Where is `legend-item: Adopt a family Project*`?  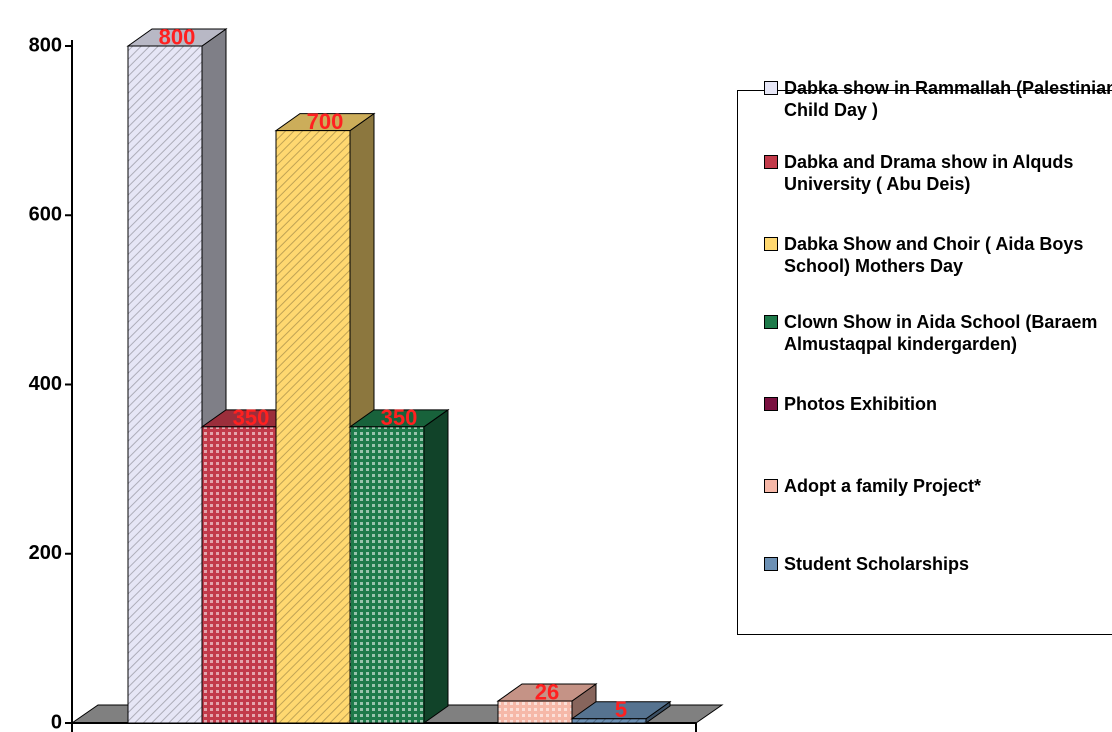 legend-item: Adopt a family Project* is located at coordinates (937, 486).